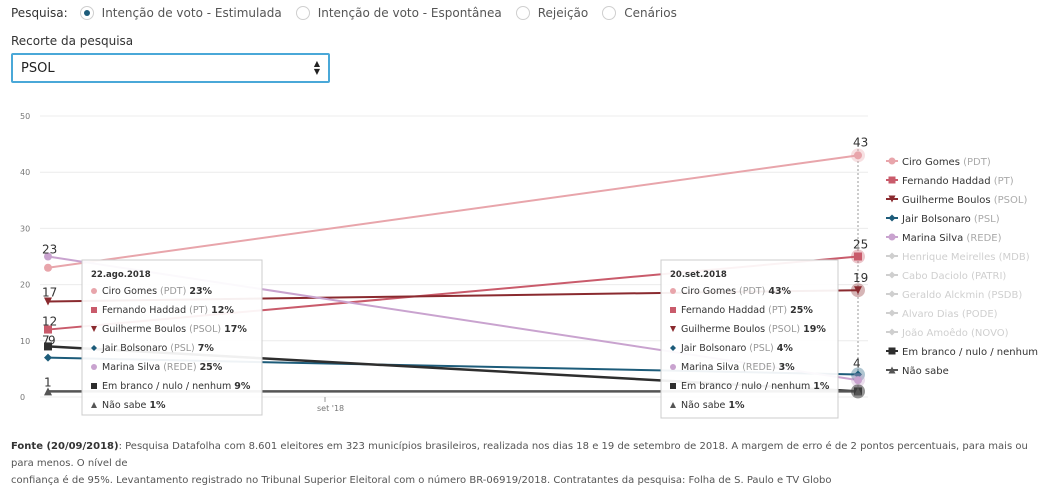 Image resolution: width=1048 pixels, height=489 pixels. Describe the element at coordinates (650, 13) in the screenshot. I see `option-cenarios-label: Cenários` at that location.